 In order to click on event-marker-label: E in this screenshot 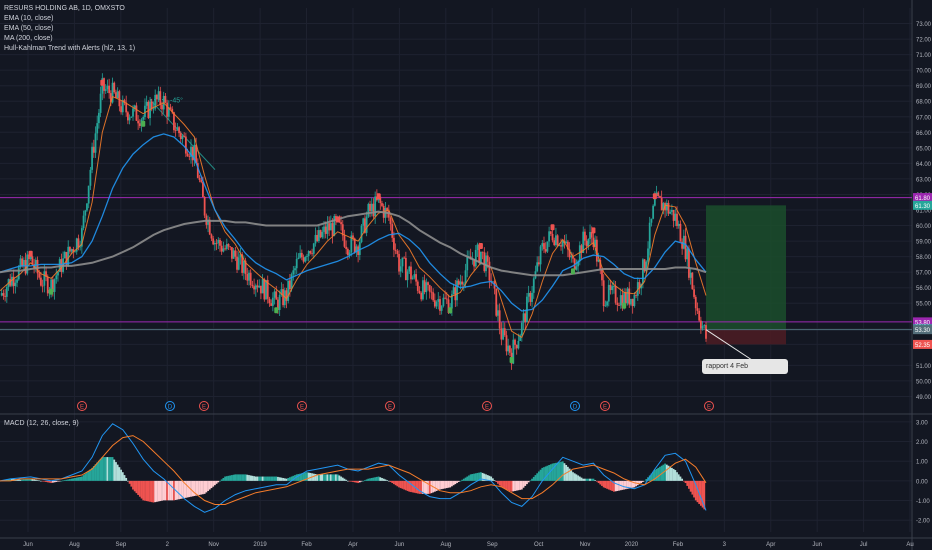, I will do `click(605, 408)`.